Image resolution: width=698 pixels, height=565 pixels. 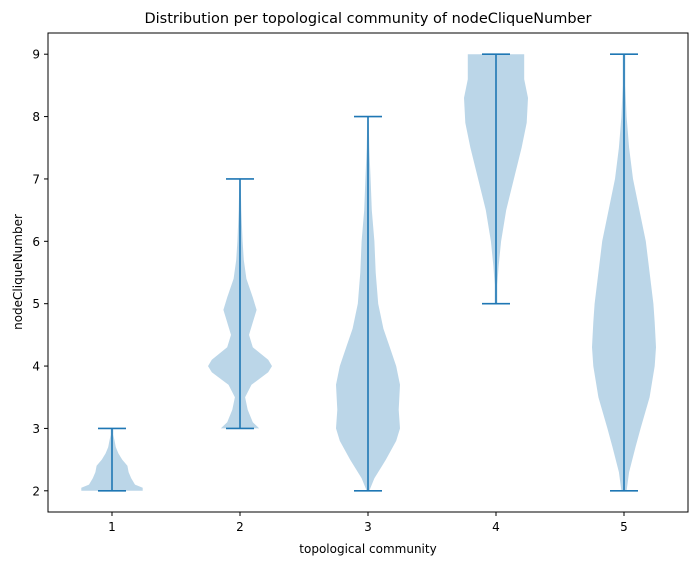 I want to click on x-tick-label: 4, so click(x=496, y=527).